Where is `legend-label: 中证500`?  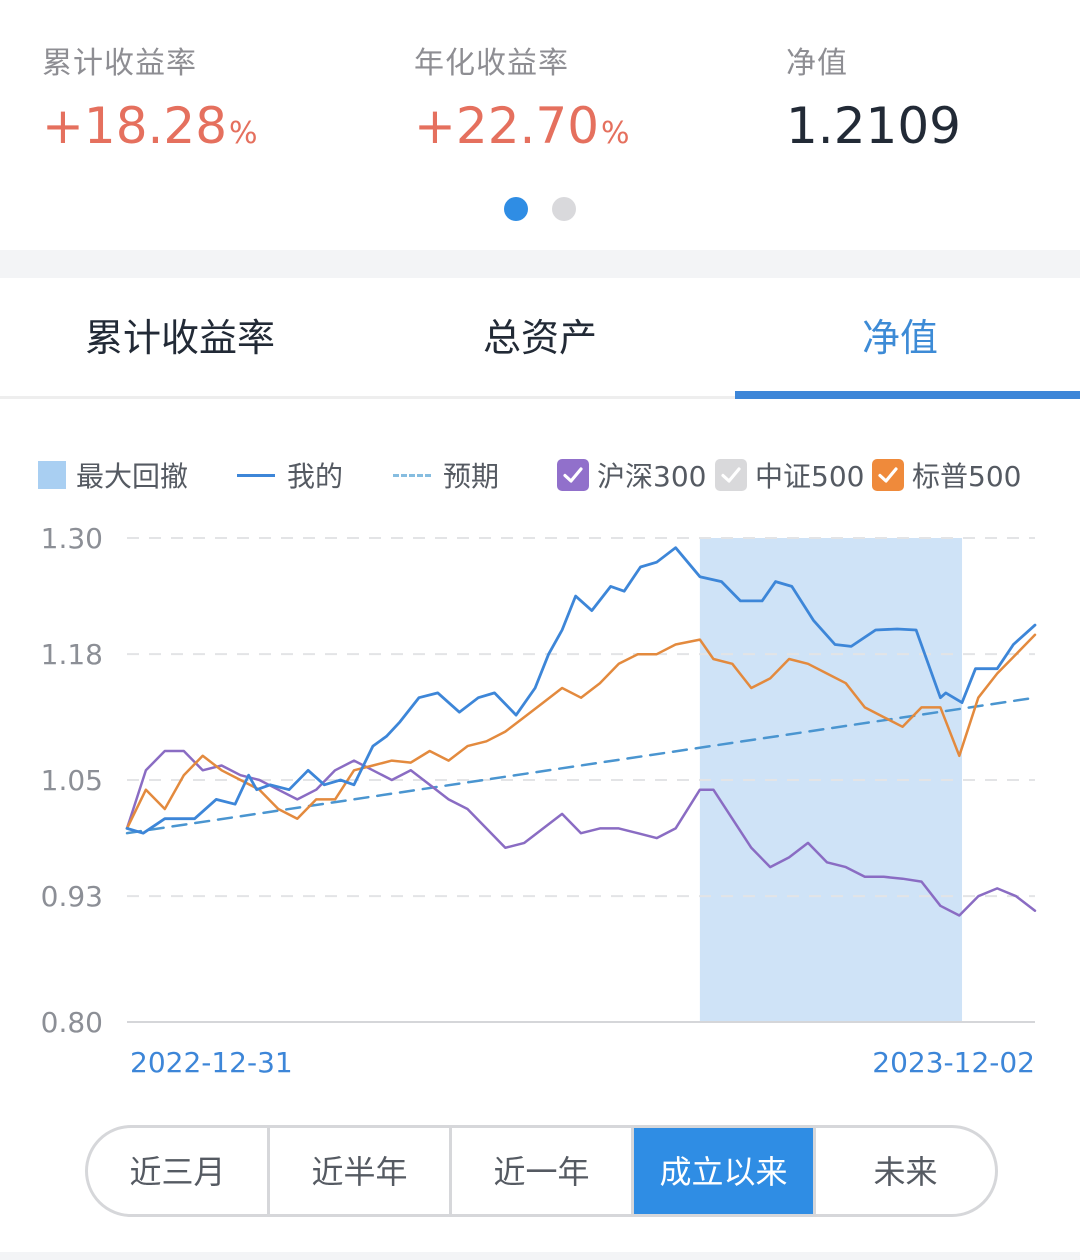
legend-label: 中证500 is located at coordinates (810, 476).